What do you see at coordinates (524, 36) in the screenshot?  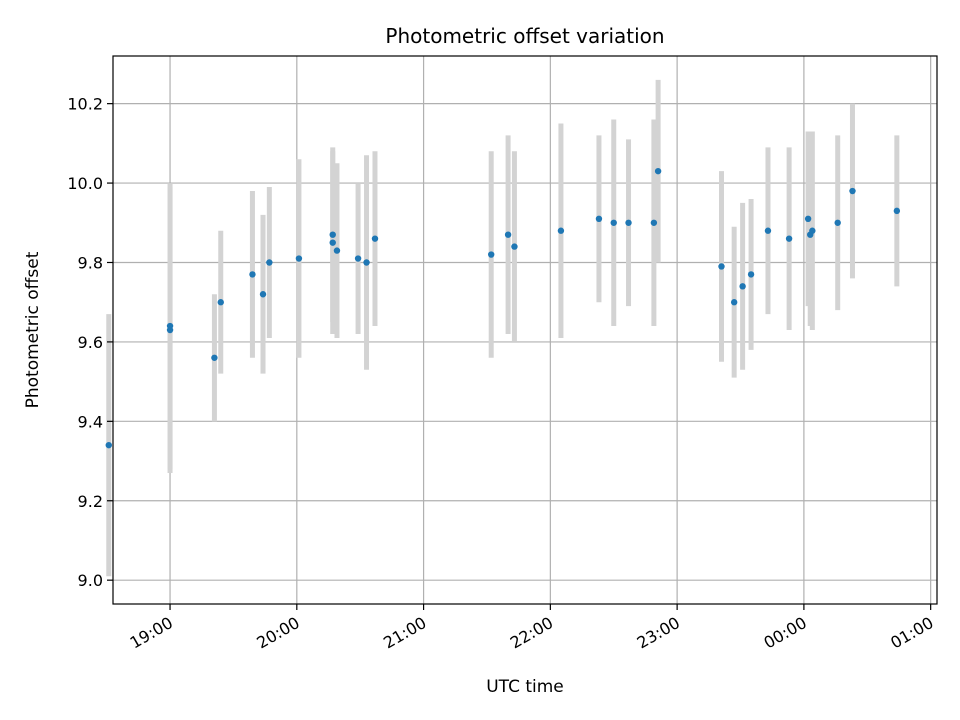 I see `chart-title: Photometric offset variation` at bounding box center [524, 36].